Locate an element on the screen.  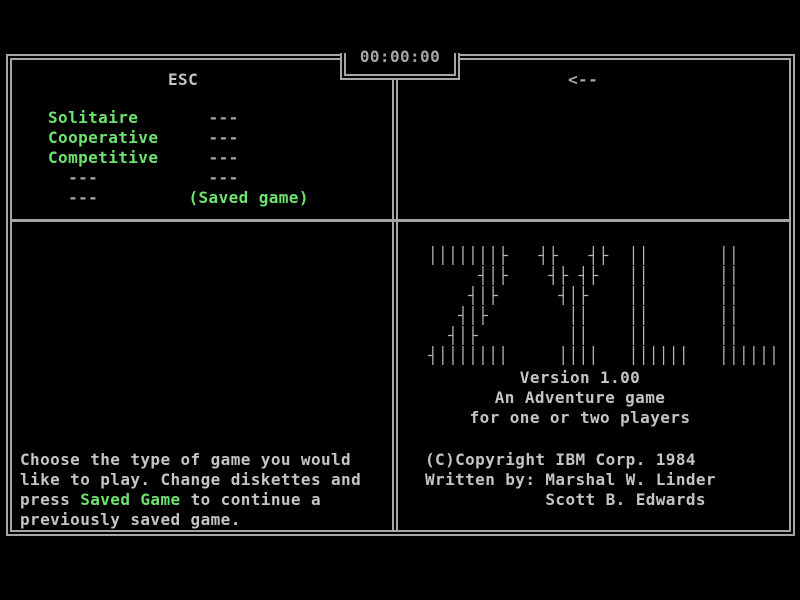
text-segment: Saved Game is located at coordinates (130, 499).